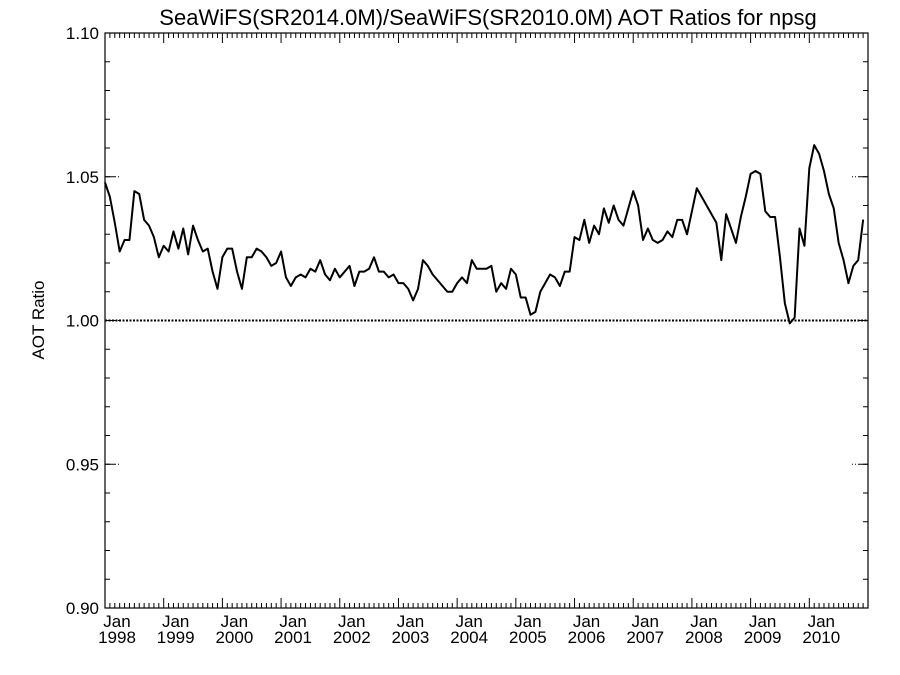 This screenshot has height=675, width=900. I want to click on x-tick-label-year: 2001, so click(293, 637).